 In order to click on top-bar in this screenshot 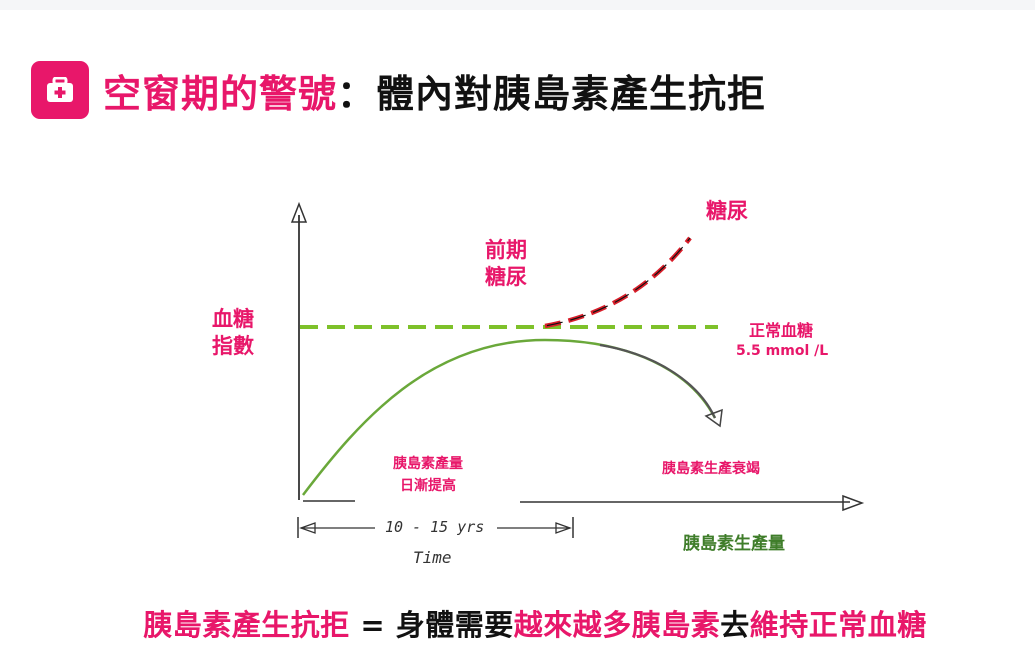, I will do `click(517, 5)`.